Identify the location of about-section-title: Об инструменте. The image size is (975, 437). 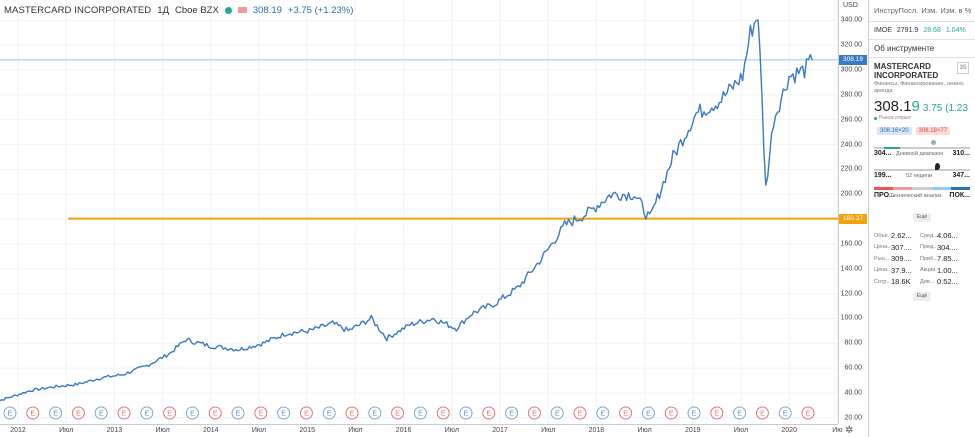
(922, 49).